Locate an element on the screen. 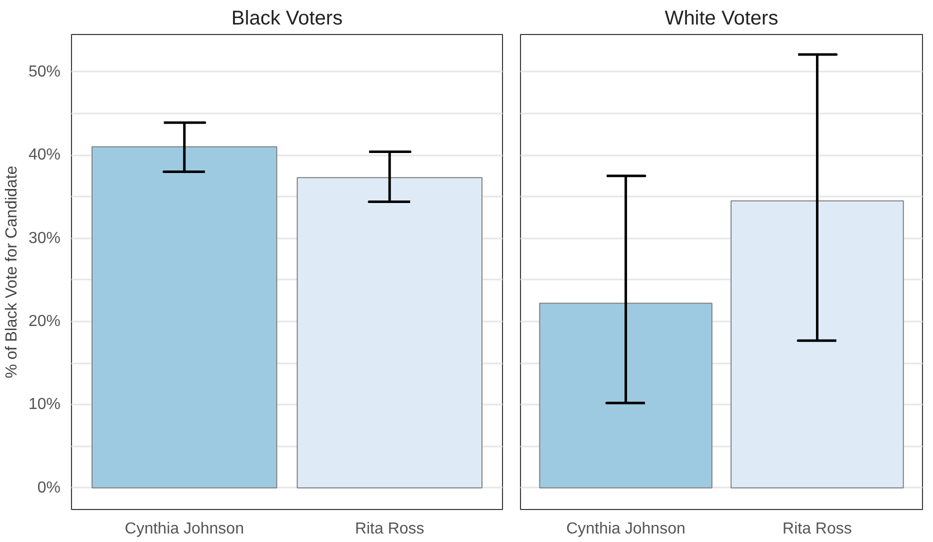 The width and height of the screenshot is (933, 542). y-tick-label: 50% is located at coordinates (44, 71).